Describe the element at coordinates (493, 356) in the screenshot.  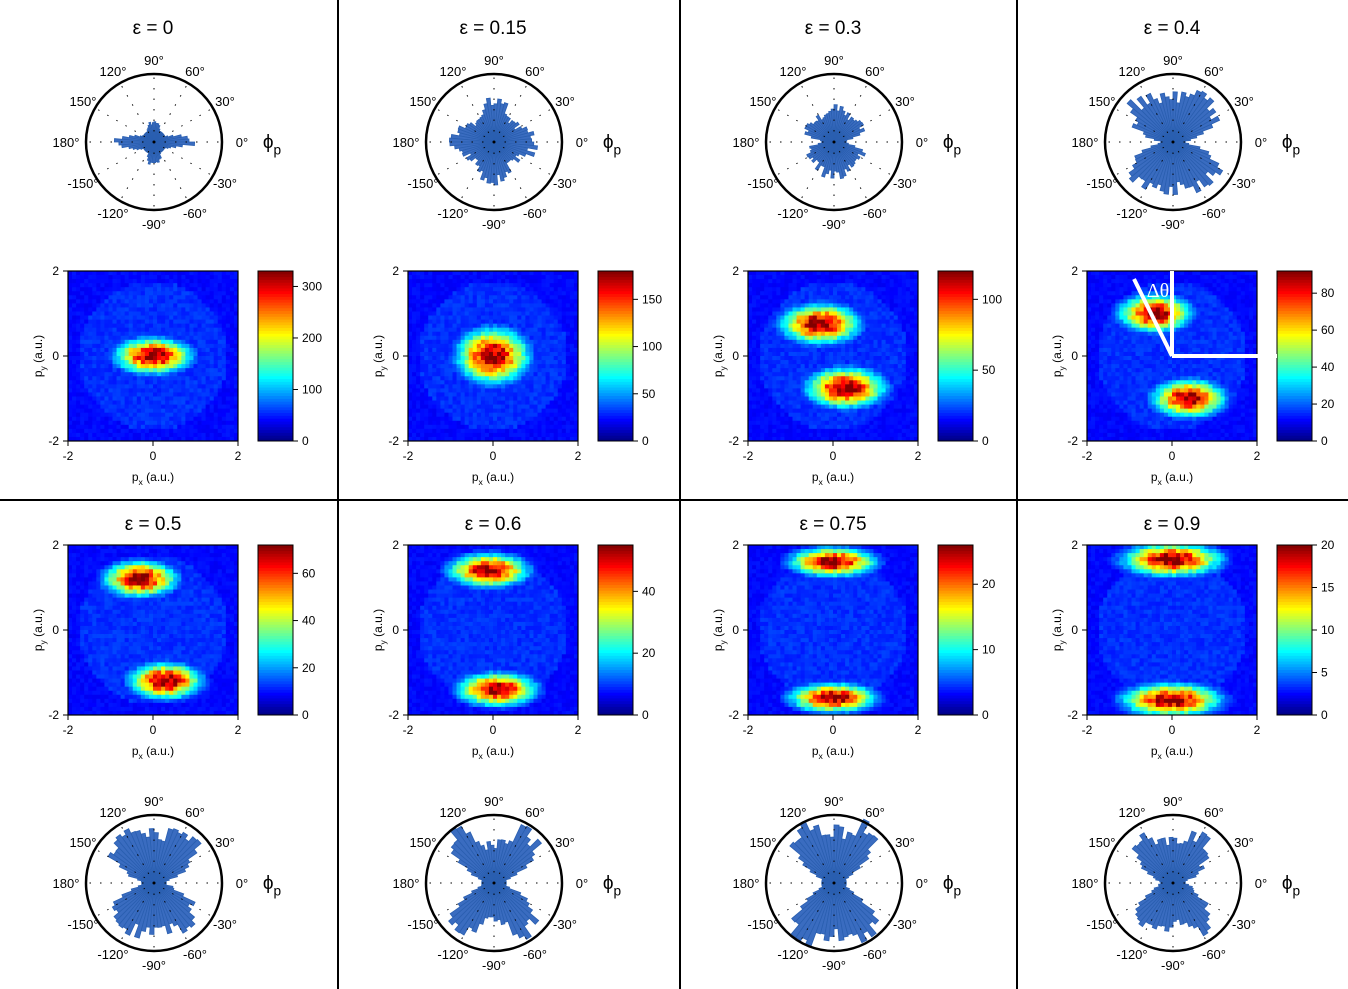
I see `heatmap-cells` at that location.